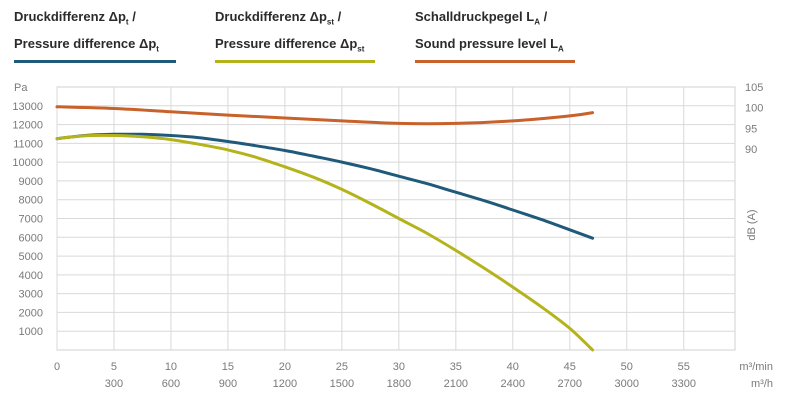 The image size is (785, 400). What do you see at coordinates (513, 384) in the screenshot?
I see `x-secondary-tick-label: 2400` at bounding box center [513, 384].